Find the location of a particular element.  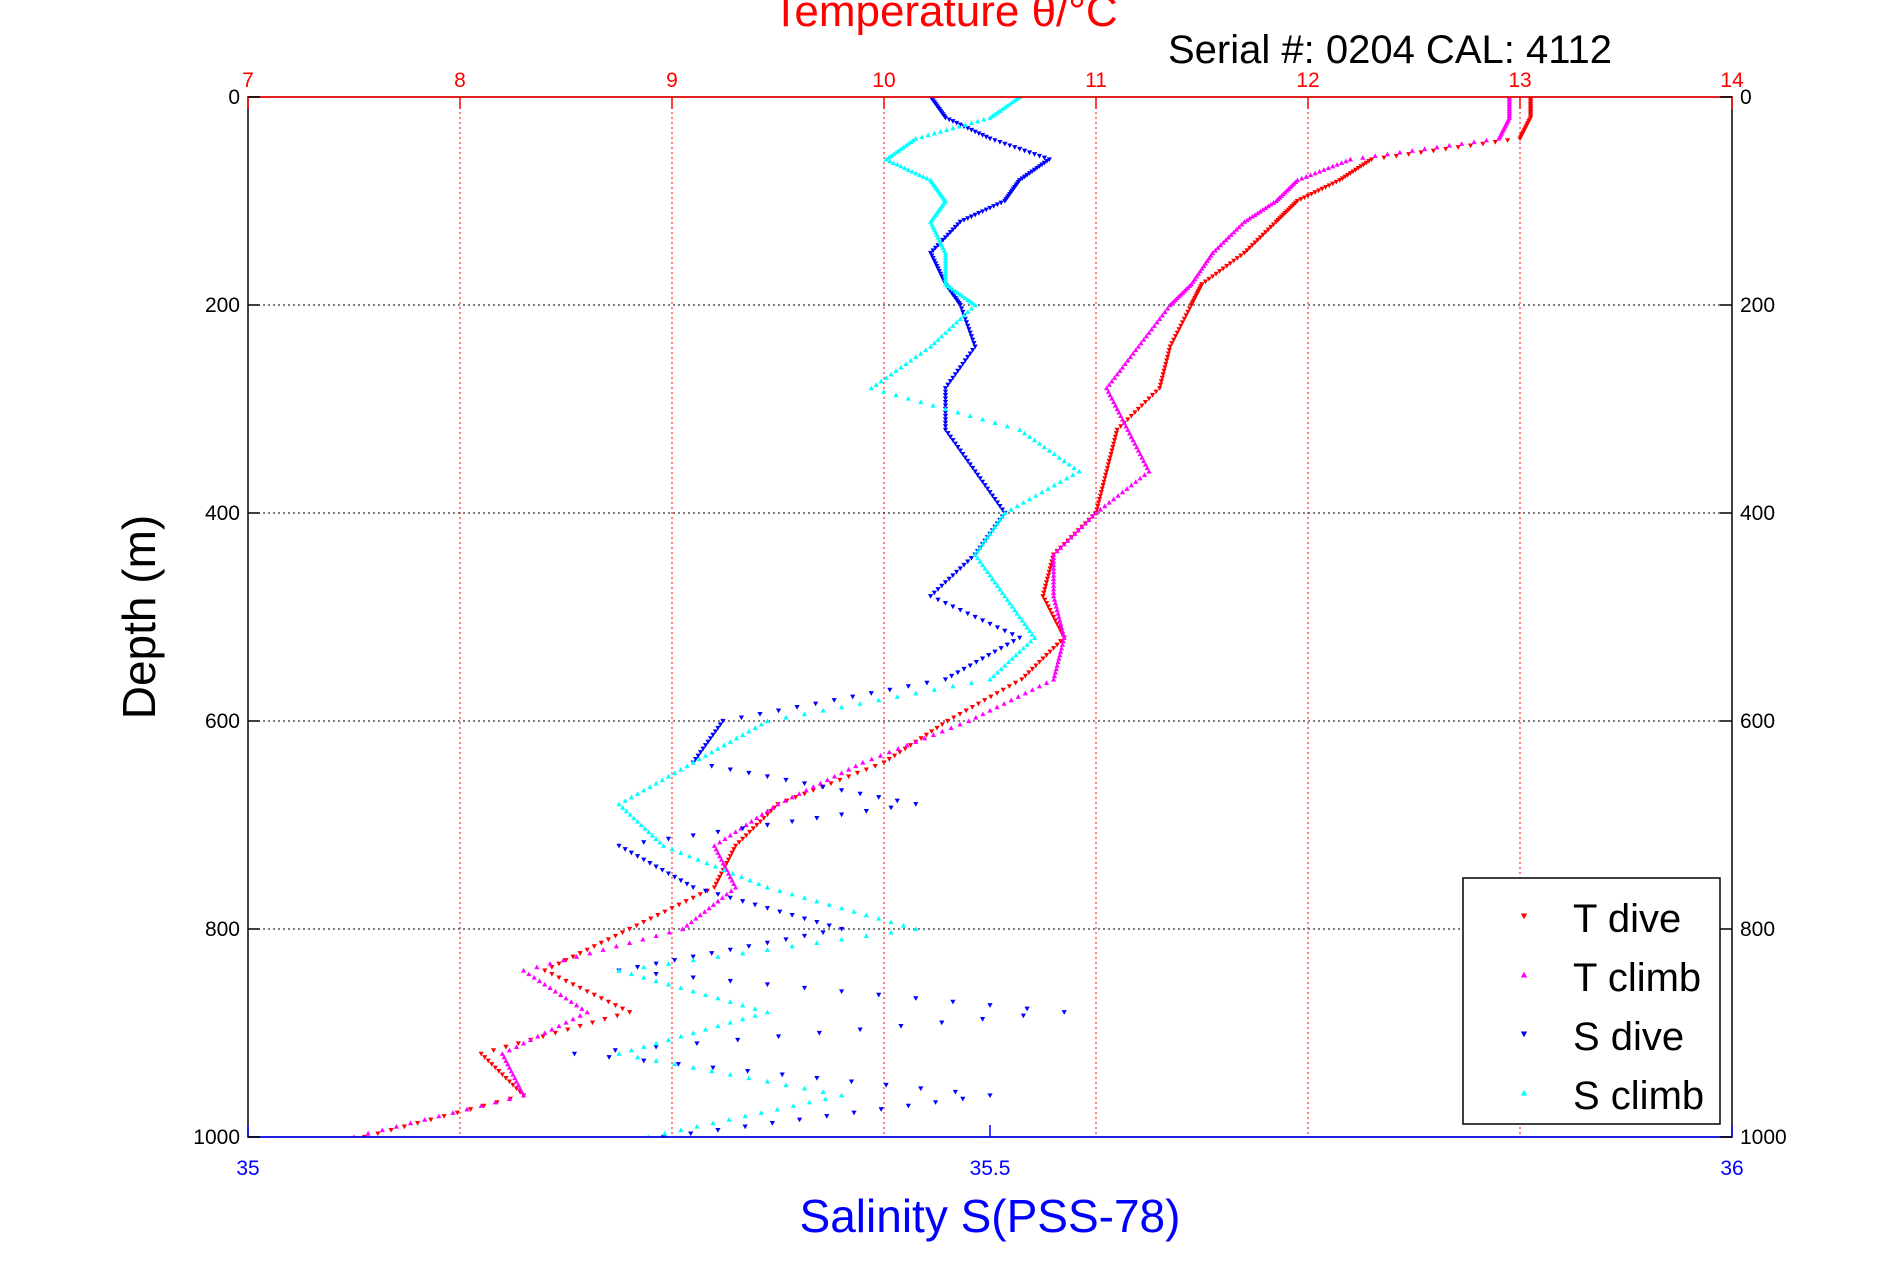

legend-label: T dive is located at coordinates (1627, 919).